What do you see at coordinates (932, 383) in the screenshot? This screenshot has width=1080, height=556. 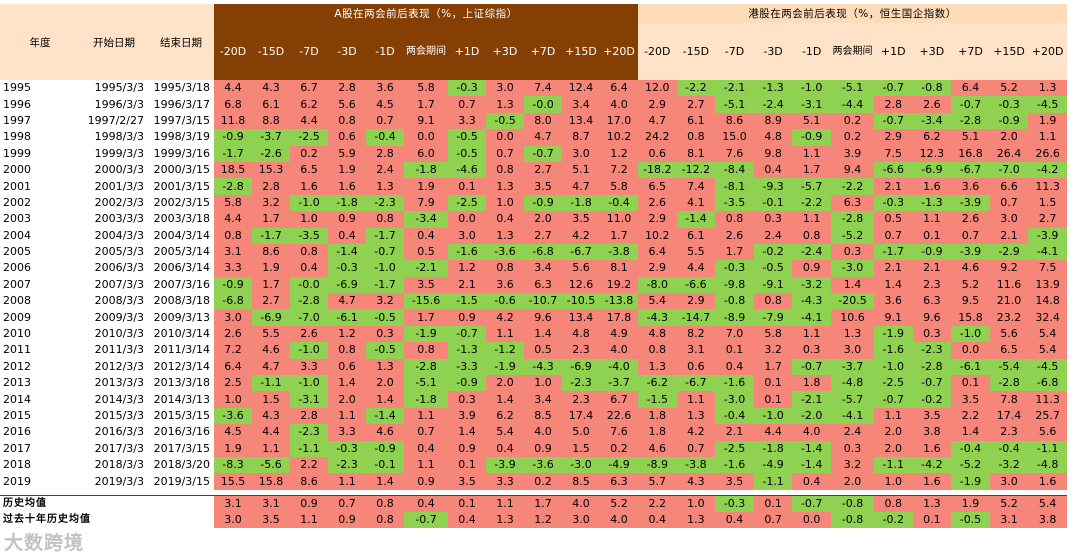 I see `cell-h-7: -0.7` at bounding box center [932, 383].